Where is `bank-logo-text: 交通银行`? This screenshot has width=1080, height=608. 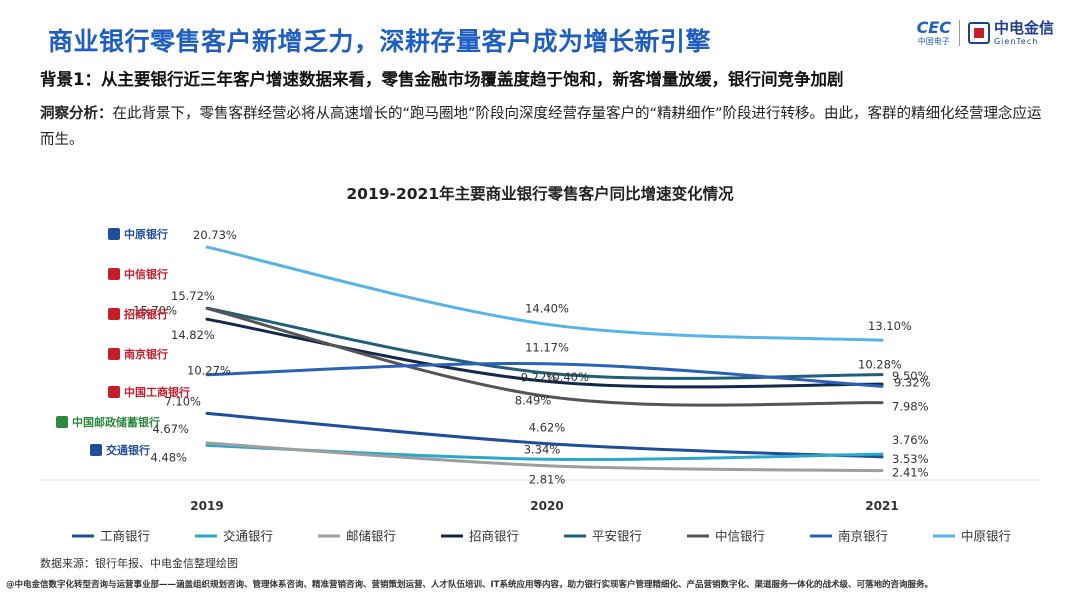
bank-logo-text: 交通银行 is located at coordinates (128, 450).